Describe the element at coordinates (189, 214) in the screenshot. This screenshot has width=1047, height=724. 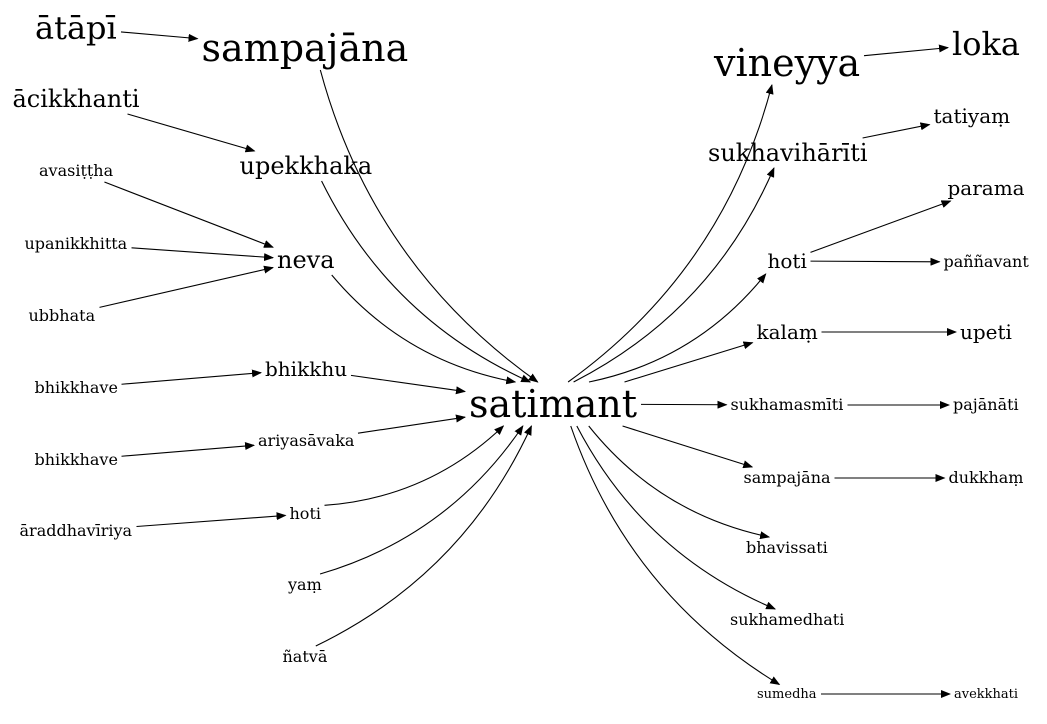
I see `edge-avasittha-to-neva` at that location.